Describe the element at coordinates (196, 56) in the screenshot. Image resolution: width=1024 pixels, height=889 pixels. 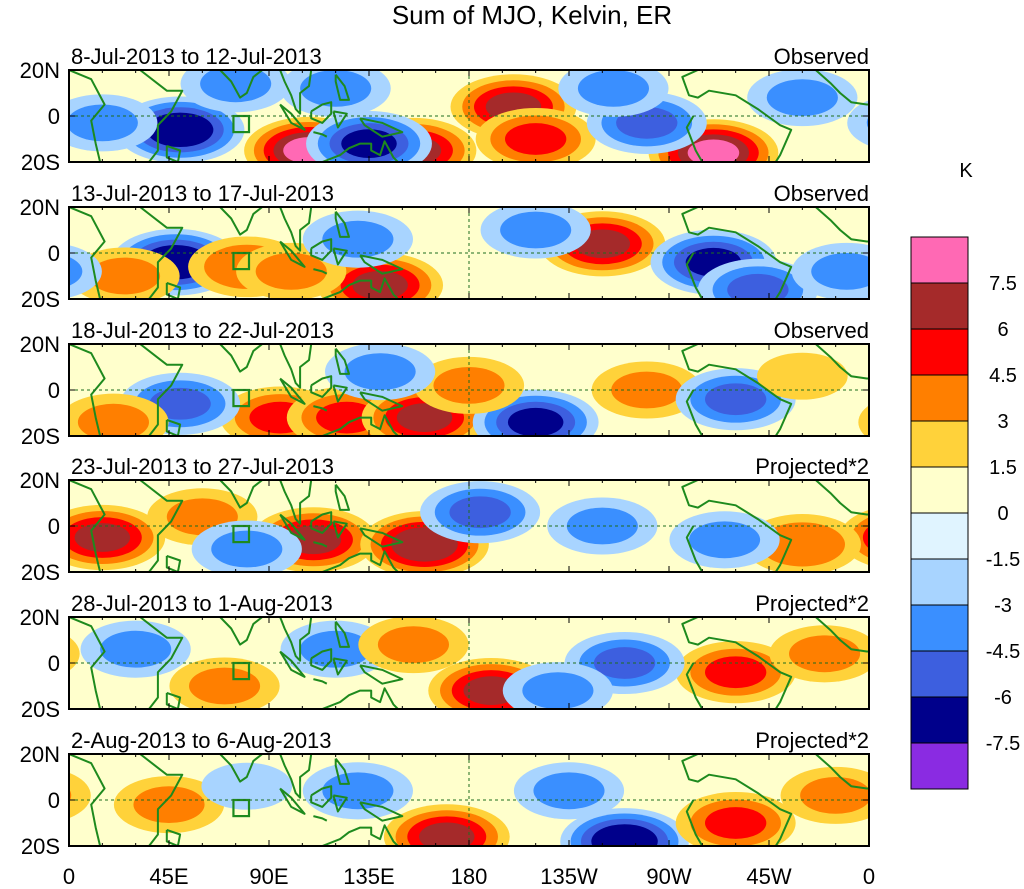
I see `panel-period: 8-Jul-2013 to 12-Jul-2013` at that location.